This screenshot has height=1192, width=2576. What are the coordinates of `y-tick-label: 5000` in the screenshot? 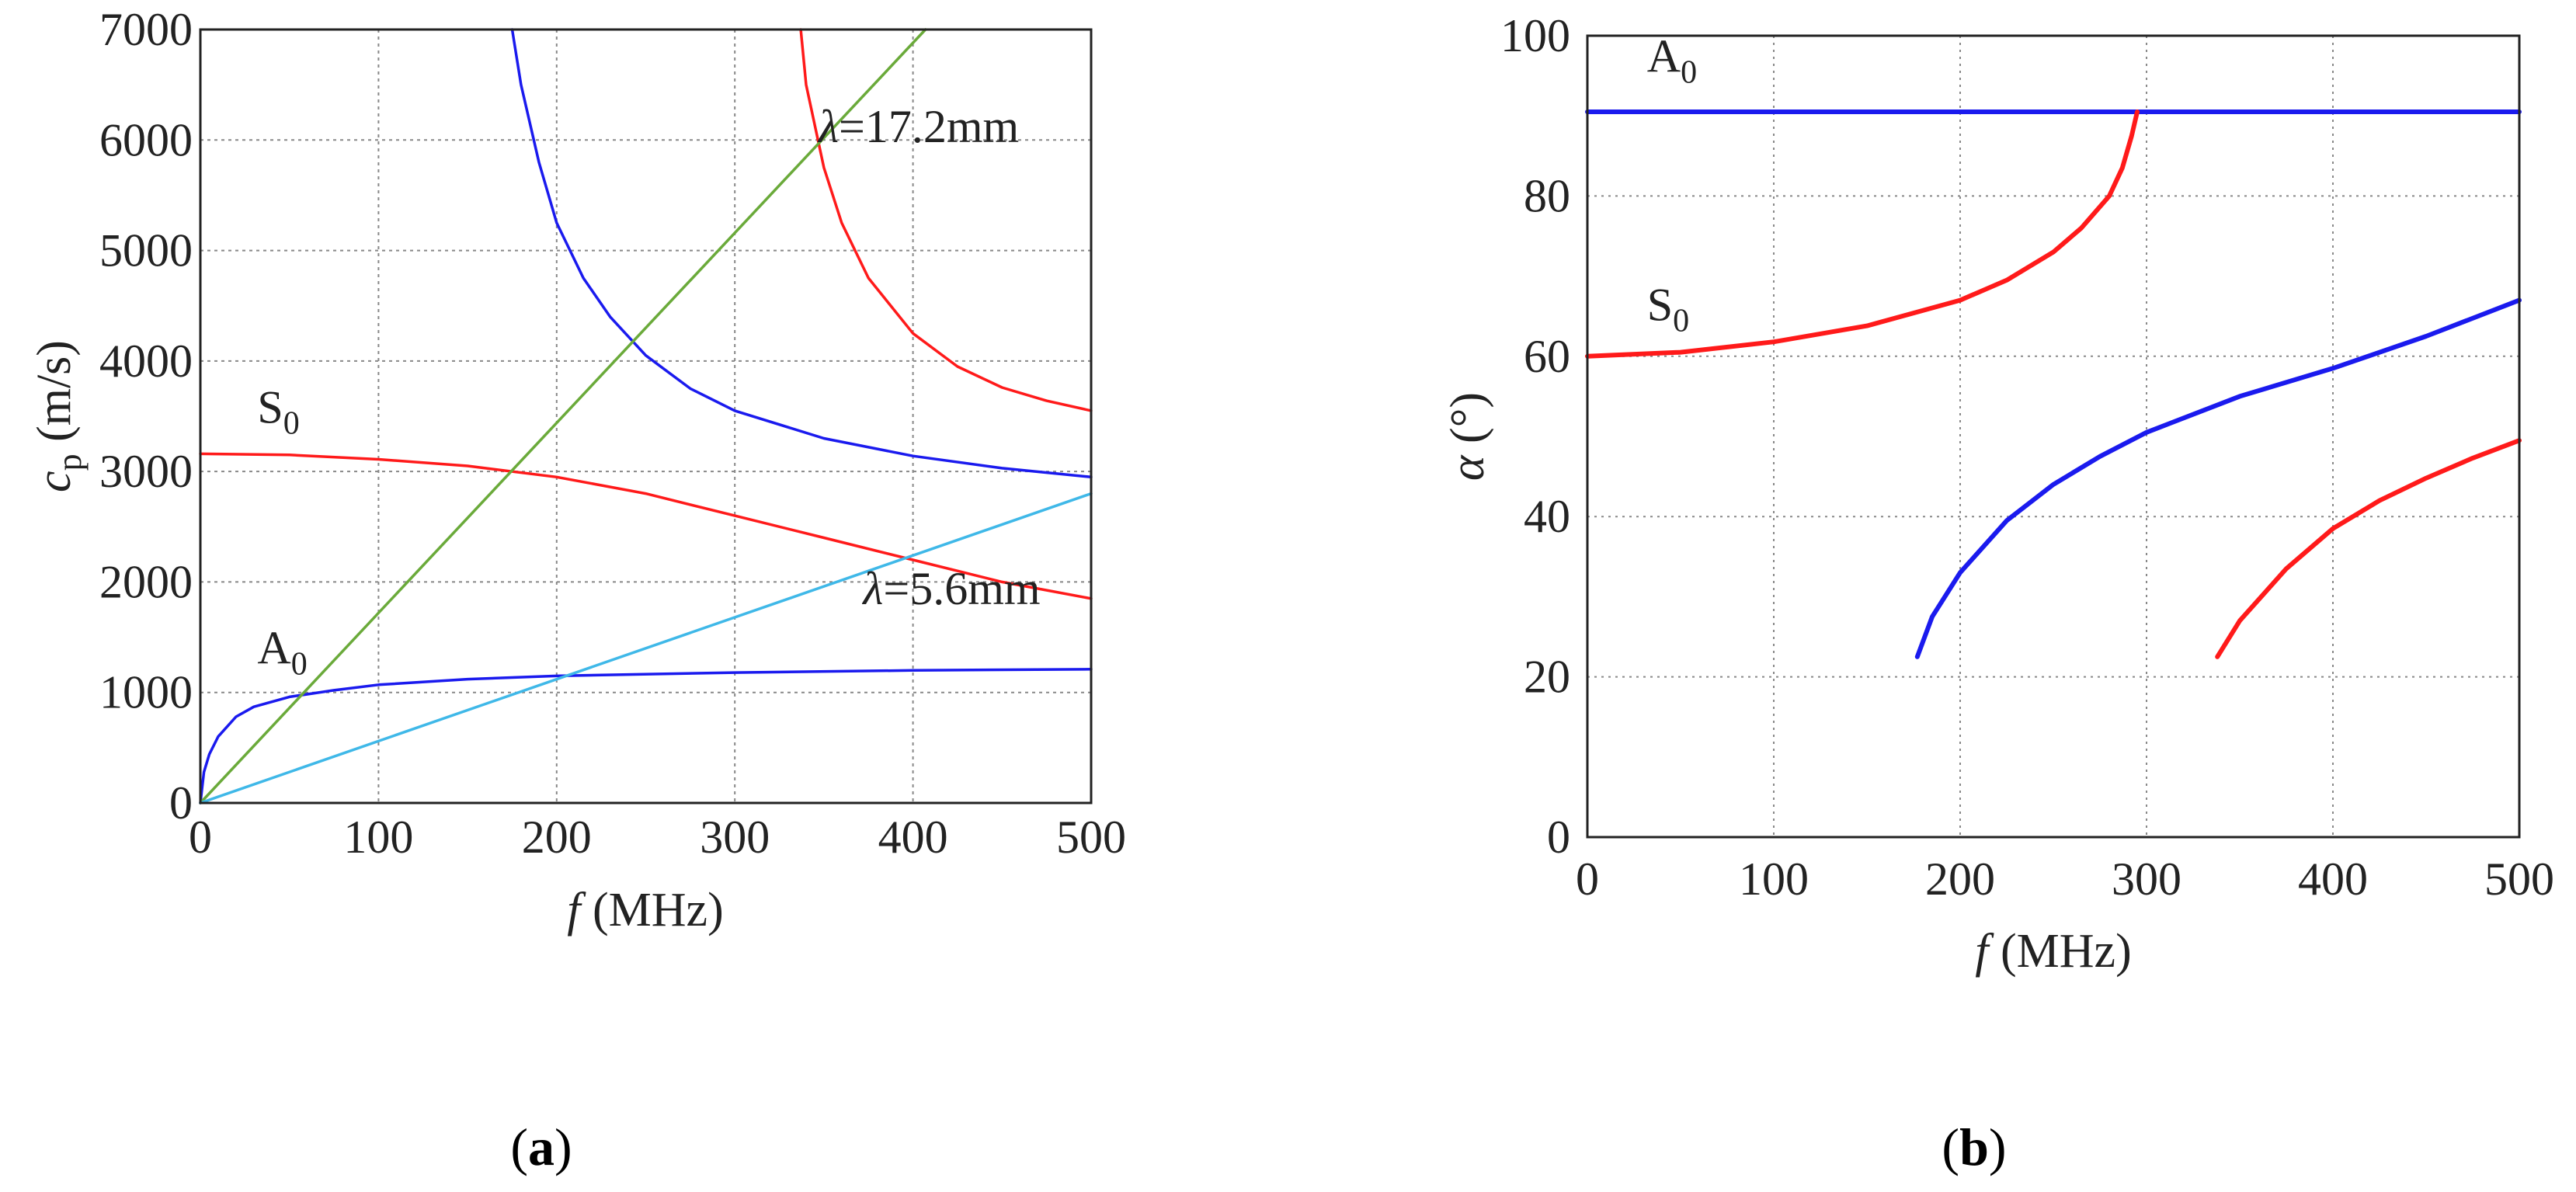 It's located at (146, 250).